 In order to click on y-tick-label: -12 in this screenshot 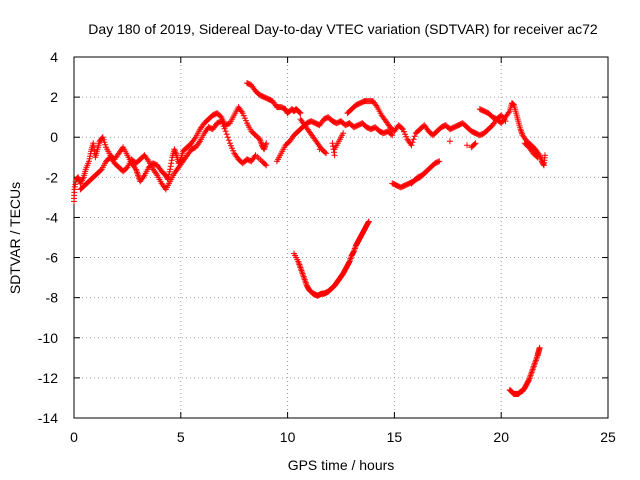, I will do `click(48, 378)`.